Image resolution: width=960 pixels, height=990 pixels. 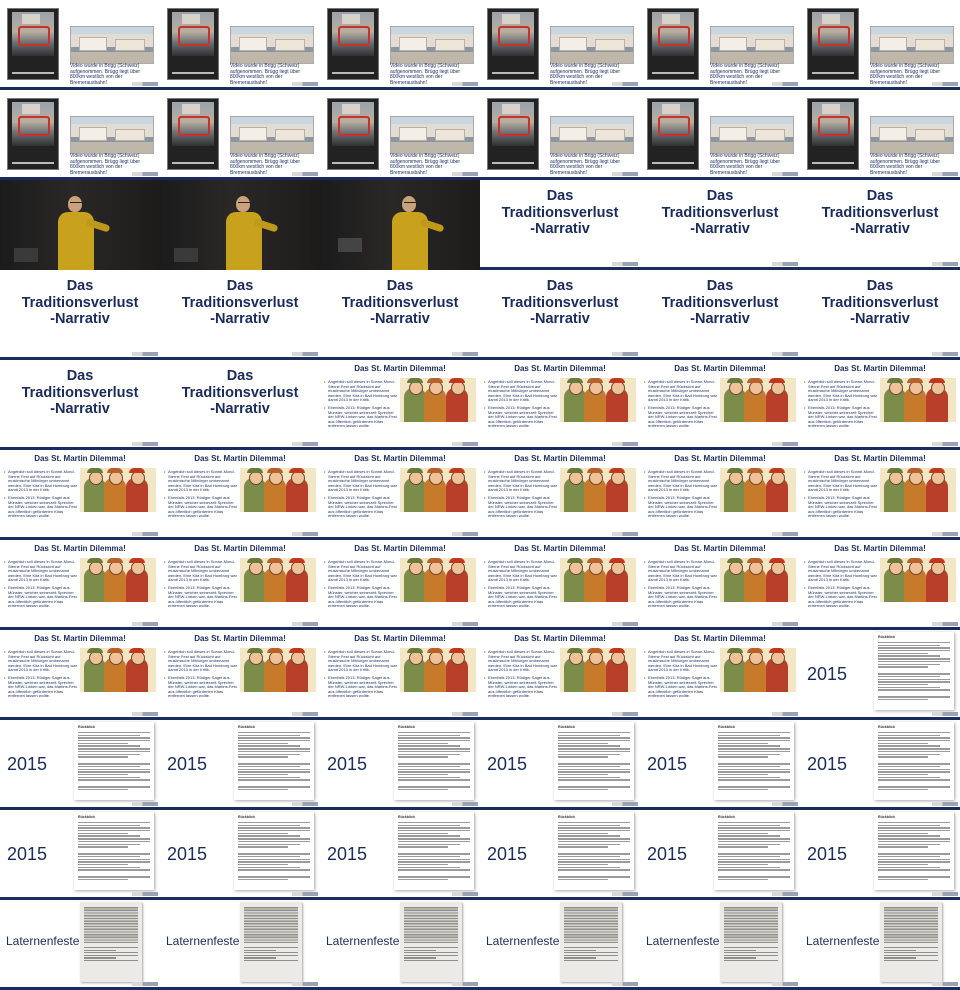 What do you see at coordinates (915, 560) in the screenshot?
I see `figure-hat` at bounding box center [915, 560].